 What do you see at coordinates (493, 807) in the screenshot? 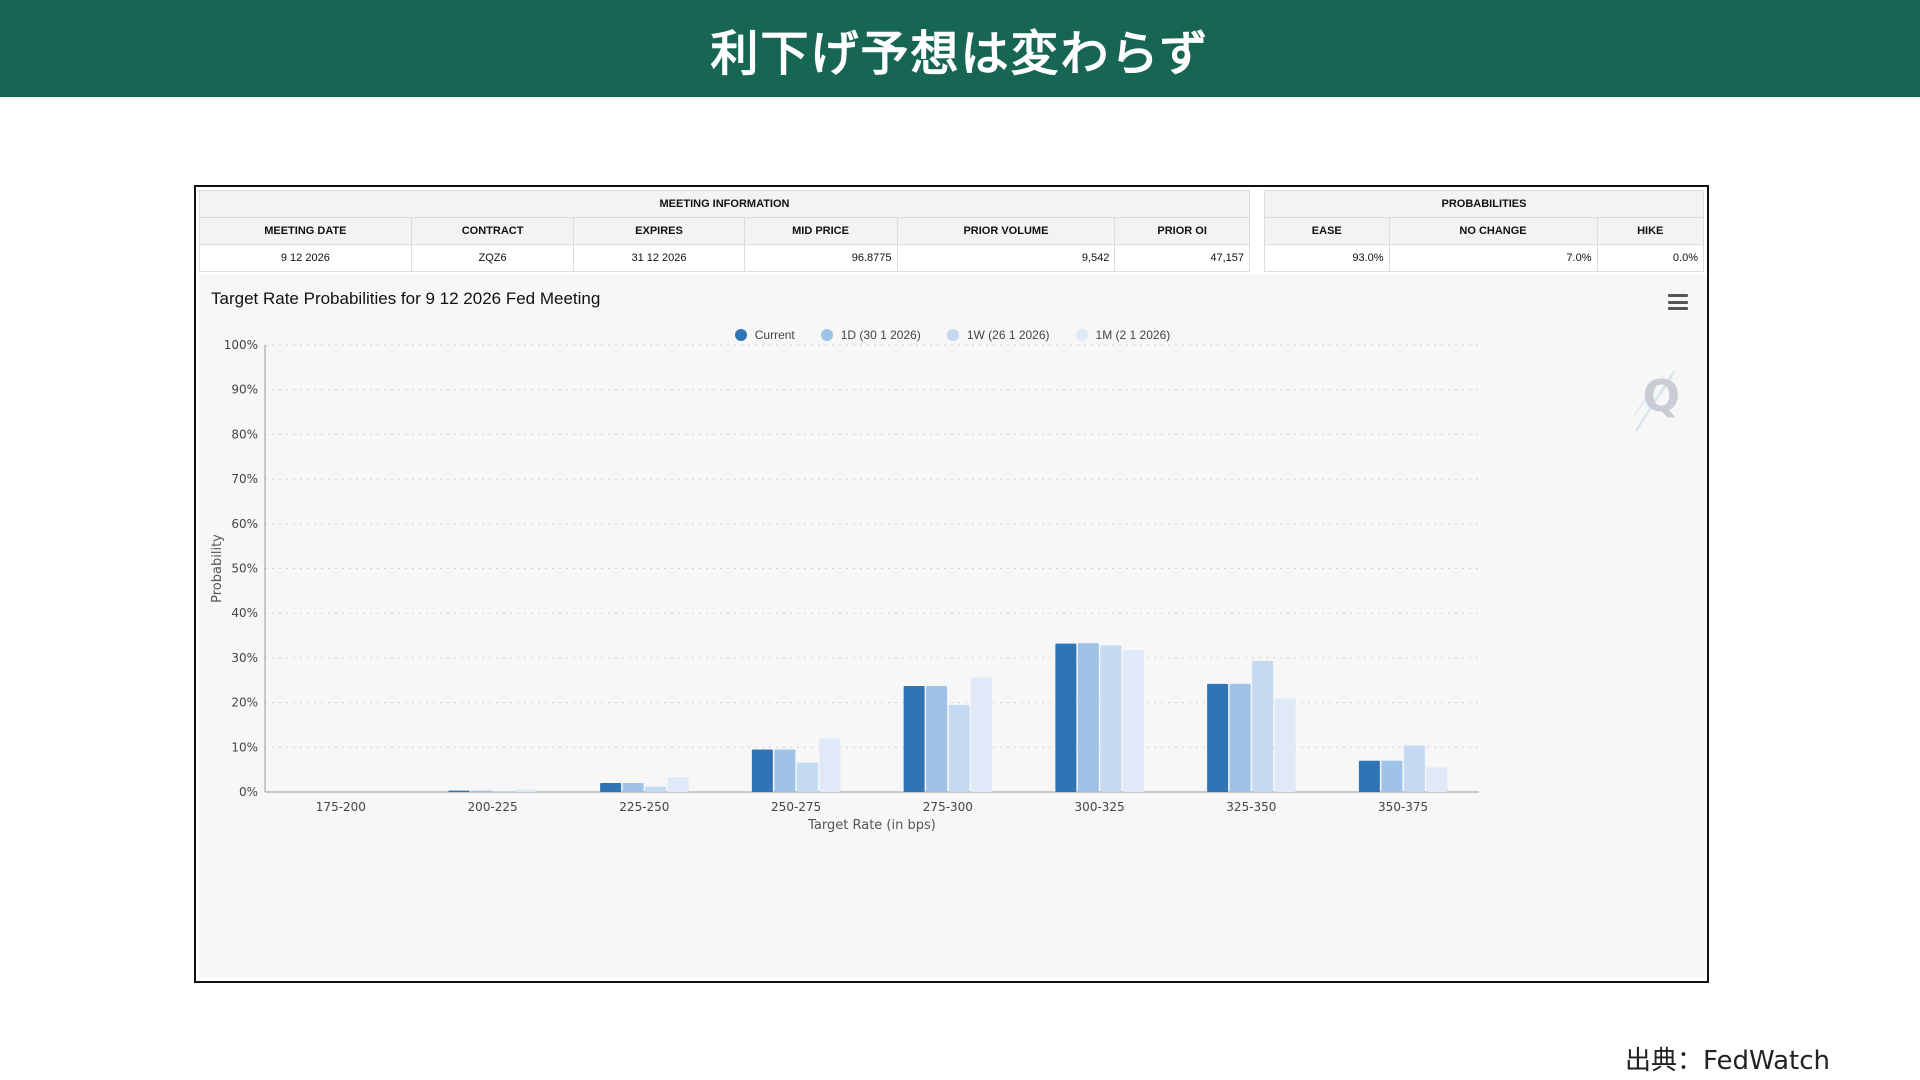
I see `x-tick-label: 200-225` at bounding box center [493, 807].